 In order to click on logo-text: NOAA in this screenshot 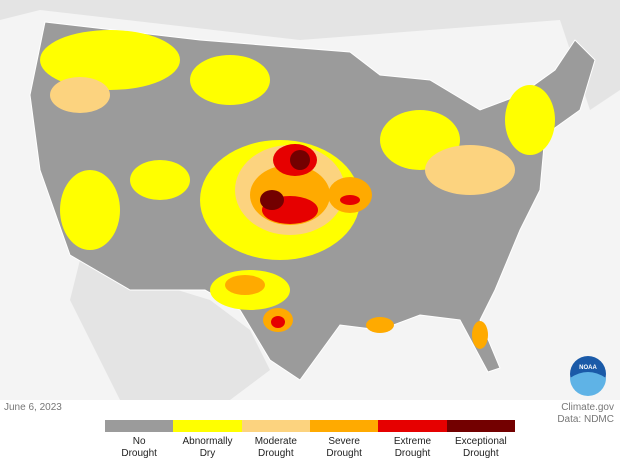, I will do `click(588, 368)`.